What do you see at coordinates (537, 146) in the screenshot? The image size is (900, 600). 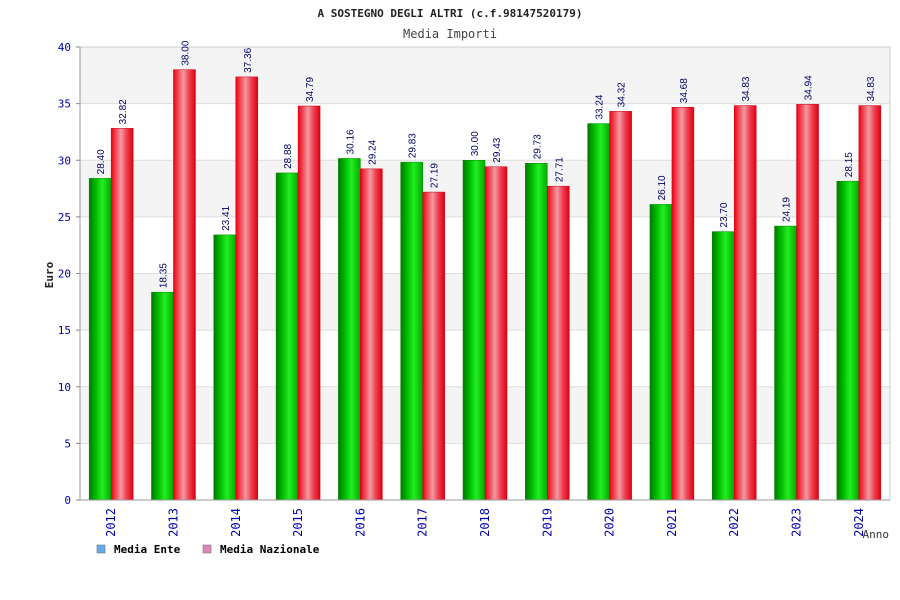 I see `data-label: 29.73` at bounding box center [537, 146].